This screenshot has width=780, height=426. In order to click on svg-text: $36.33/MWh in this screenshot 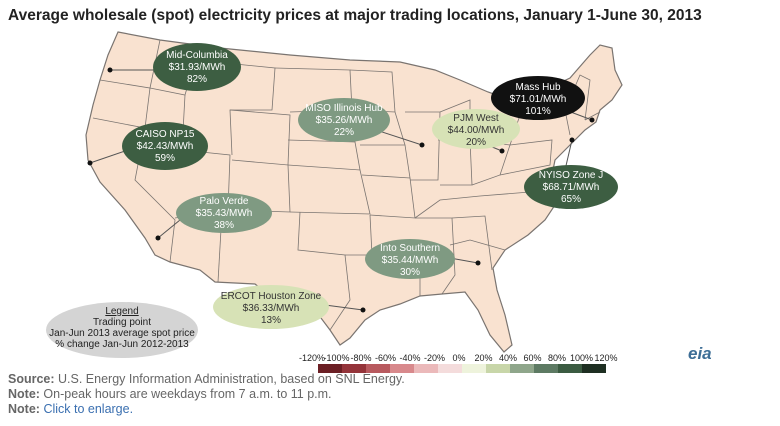, I will do `click(271, 308)`.